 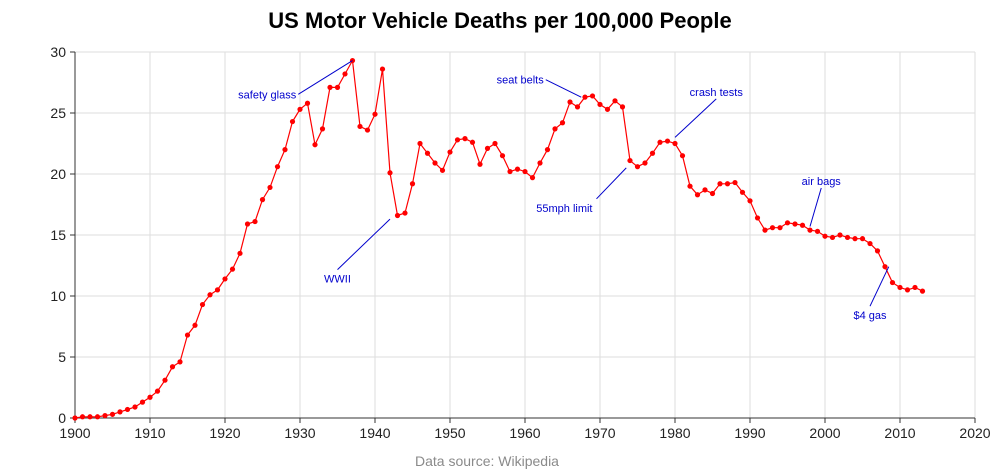 What do you see at coordinates (58, 174) in the screenshot?
I see `y-tick-label: 20` at bounding box center [58, 174].